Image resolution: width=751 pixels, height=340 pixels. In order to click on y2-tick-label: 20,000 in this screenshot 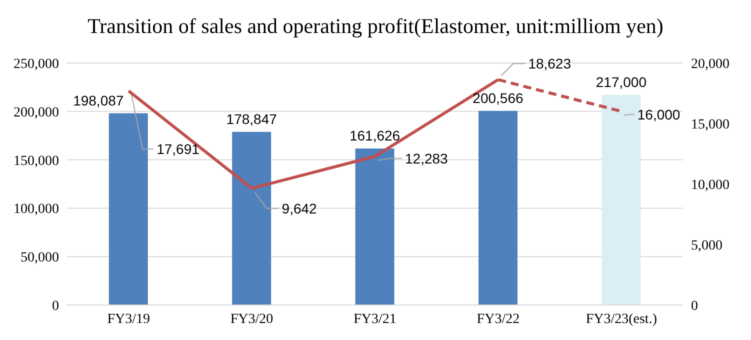, I will do `click(710, 64)`.